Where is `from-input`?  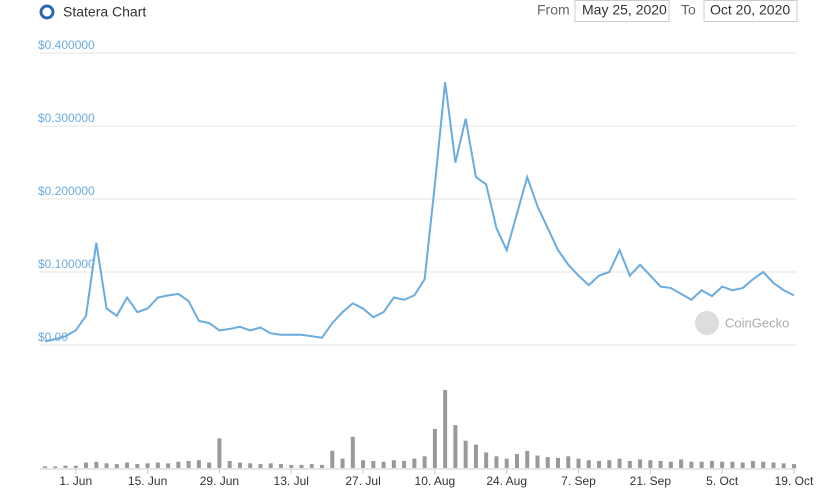 from-input is located at coordinates (622, 11).